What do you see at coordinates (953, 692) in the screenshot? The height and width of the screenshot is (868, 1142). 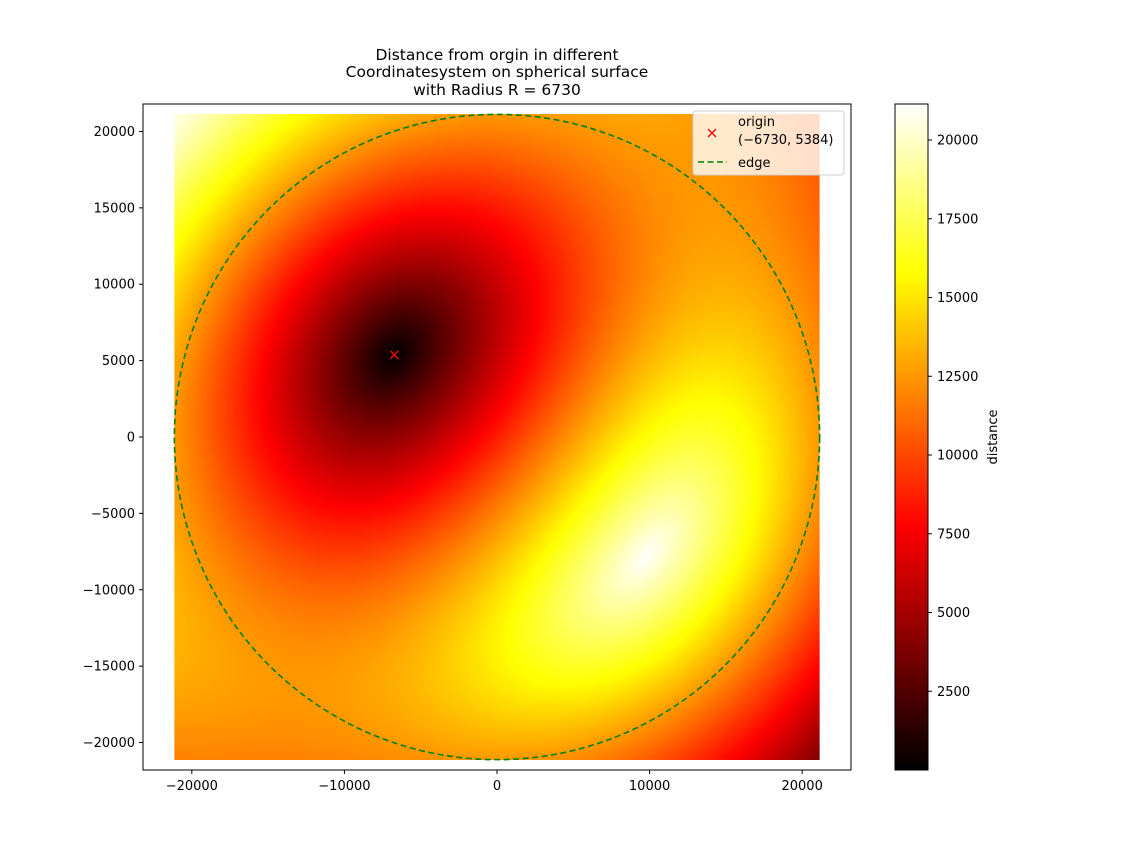 I see `colorbar-tick-label: 2500` at bounding box center [953, 692].